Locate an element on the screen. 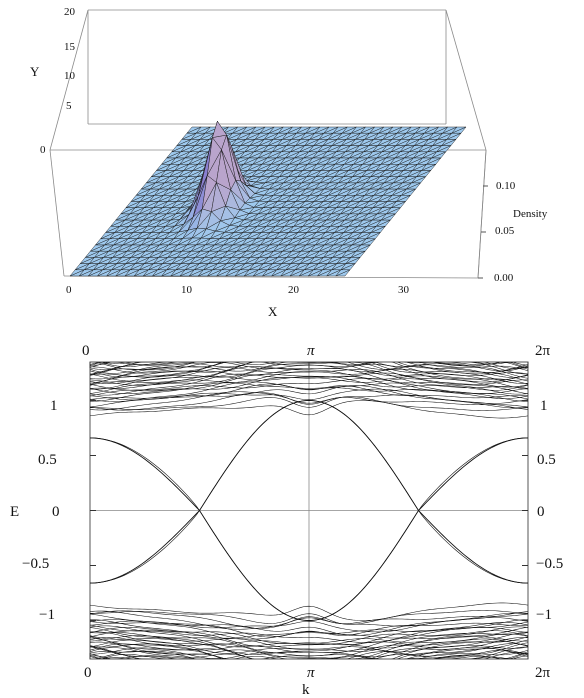 This screenshot has width=584, height=698. left-tick-label: −1 is located at coordinates (47, 615).